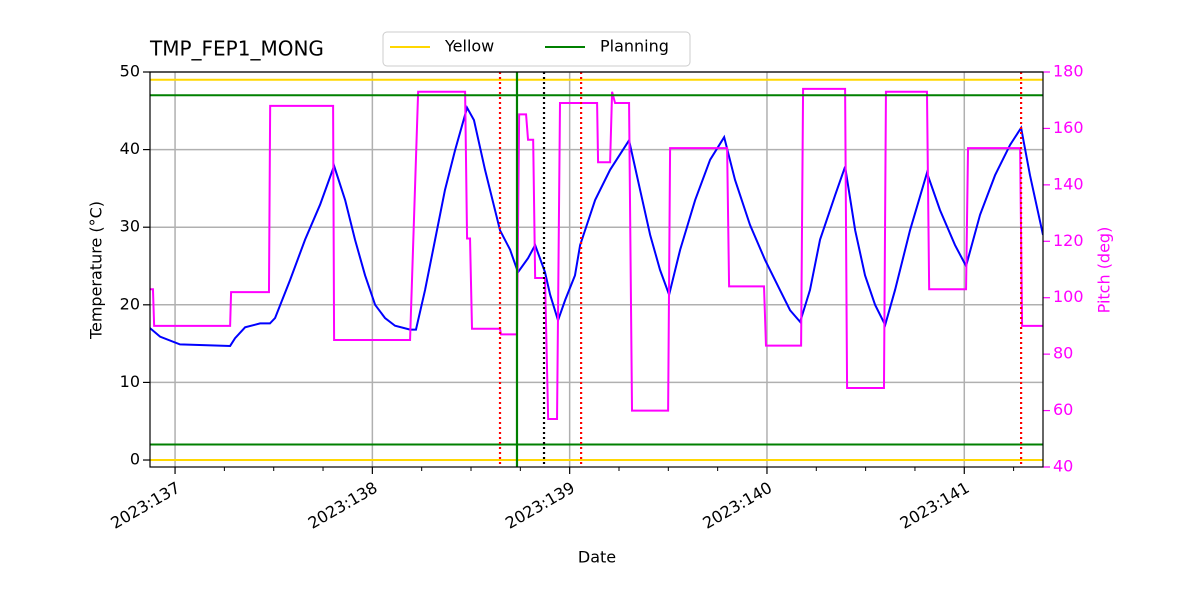 This screenshot has height=604, width=1200. I want to click on y2-axis-label: Pitch (deg), so click(1104, 270).